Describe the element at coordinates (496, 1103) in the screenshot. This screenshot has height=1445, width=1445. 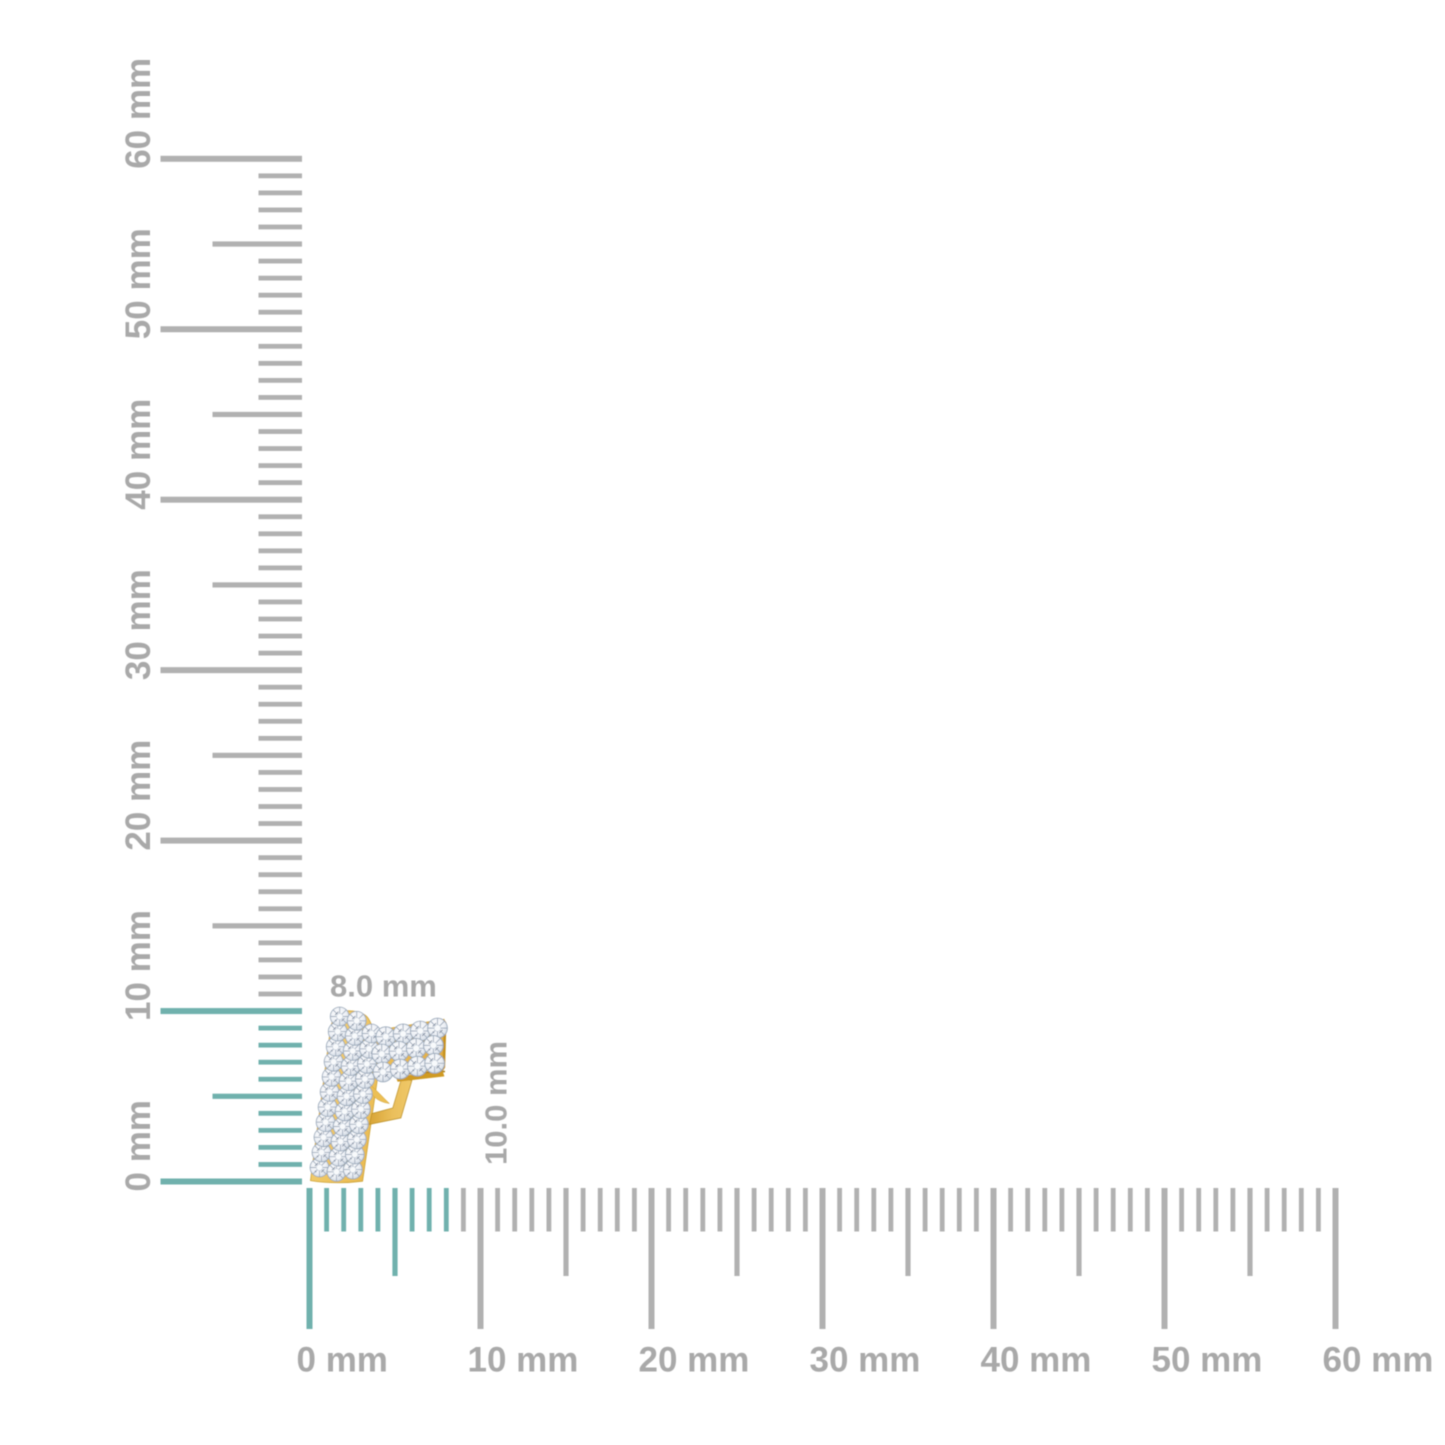
I see `svg-text: 10.0 mm` at that location.